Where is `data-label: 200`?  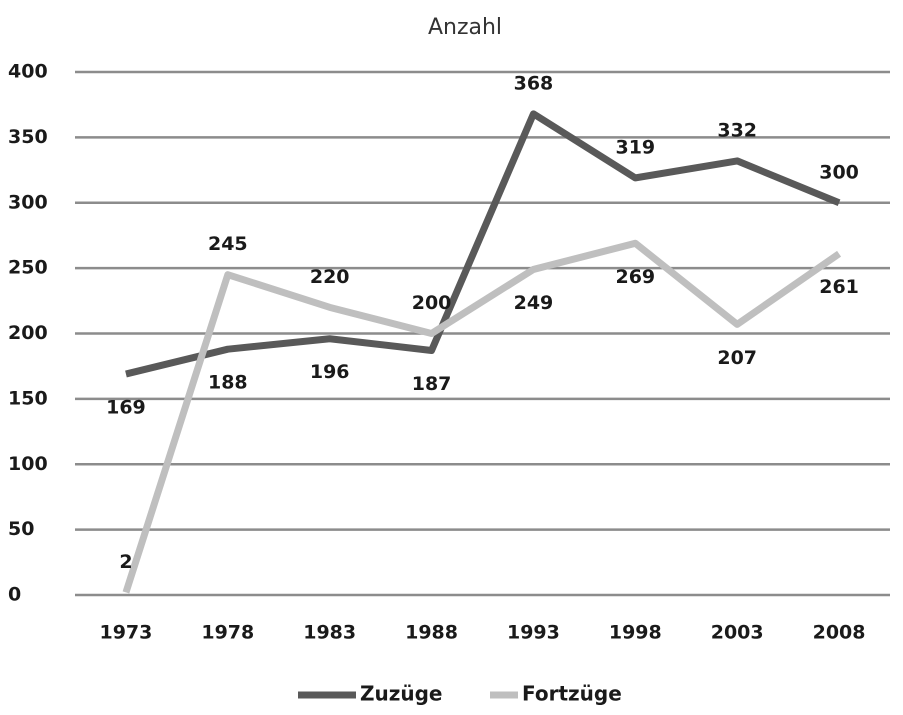 data-label: 200 is located at coordinates (432, 303).